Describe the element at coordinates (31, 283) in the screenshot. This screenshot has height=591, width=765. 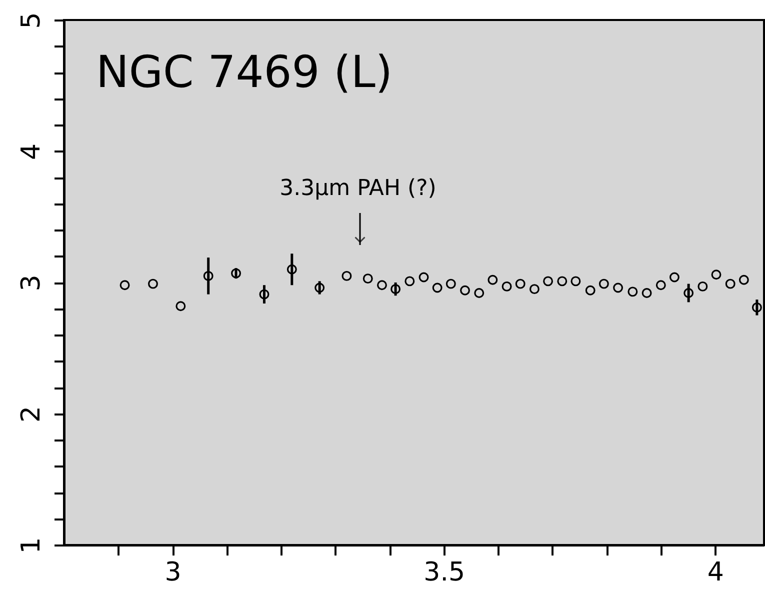
I see `y-tick-label: 3` at that location.